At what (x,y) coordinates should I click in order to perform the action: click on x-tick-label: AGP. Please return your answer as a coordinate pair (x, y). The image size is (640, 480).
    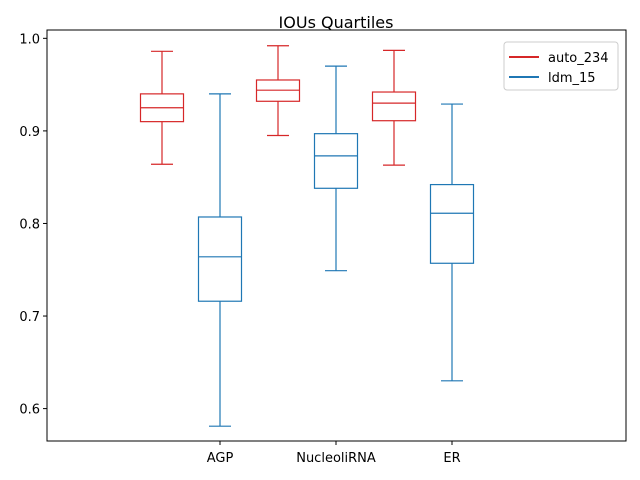
    Looking at the image, I should click on (220, 458).